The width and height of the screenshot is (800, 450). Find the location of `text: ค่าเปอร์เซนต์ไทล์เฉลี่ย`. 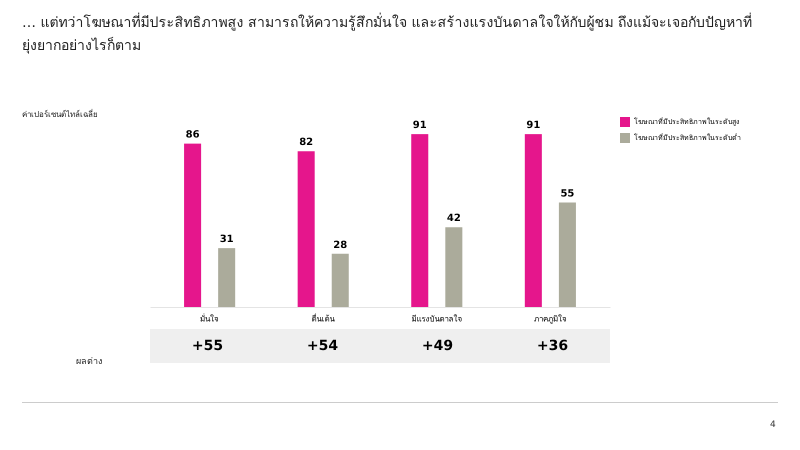

text: ค่าเปอร์เซนต์ไทล์เฉลี่ย is located at coordinates (60, 114).